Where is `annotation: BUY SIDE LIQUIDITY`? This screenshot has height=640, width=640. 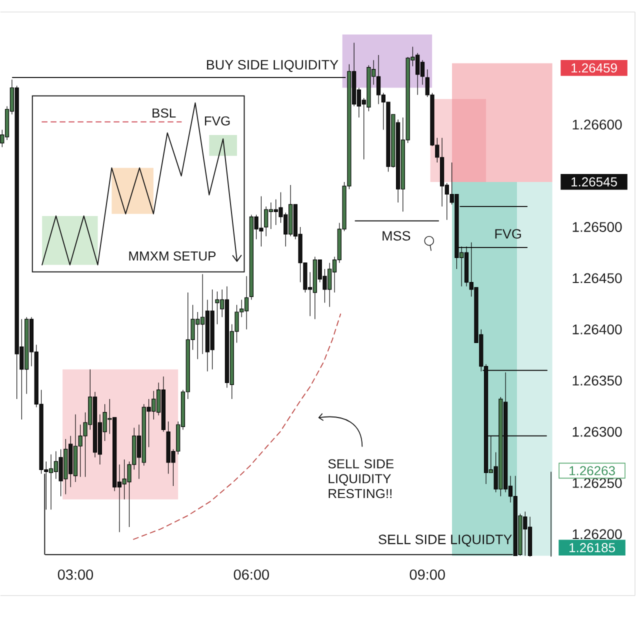
annotation: BUY SIDE LIQUIDITY is located at coordinates (272, 66).